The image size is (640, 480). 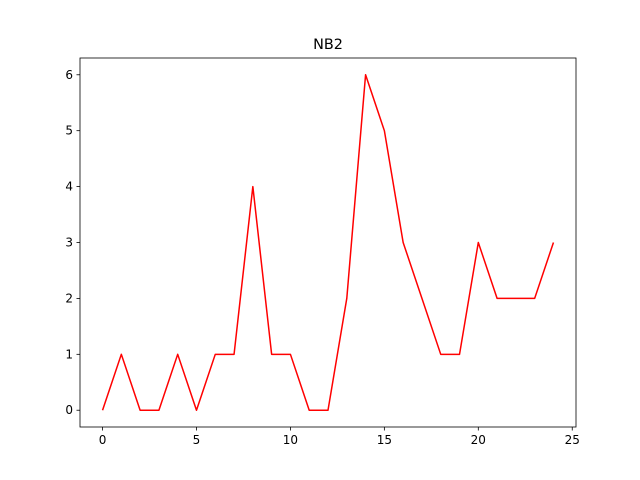 What do you see at coordinates (384, 440) in the screenshot?
I see `x-tick-label: 15` at bounding box center [384, 440].